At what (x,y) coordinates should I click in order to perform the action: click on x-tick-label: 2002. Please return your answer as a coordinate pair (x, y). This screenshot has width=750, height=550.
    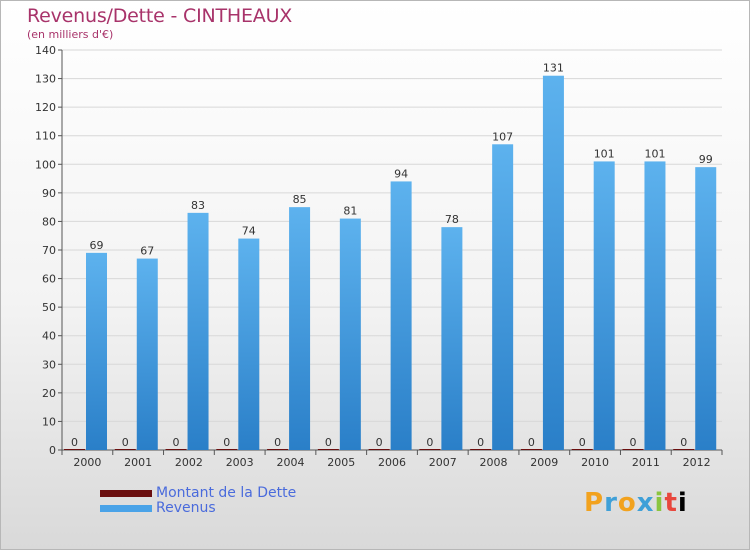
    Looking at the image, I should click on (189, 462).